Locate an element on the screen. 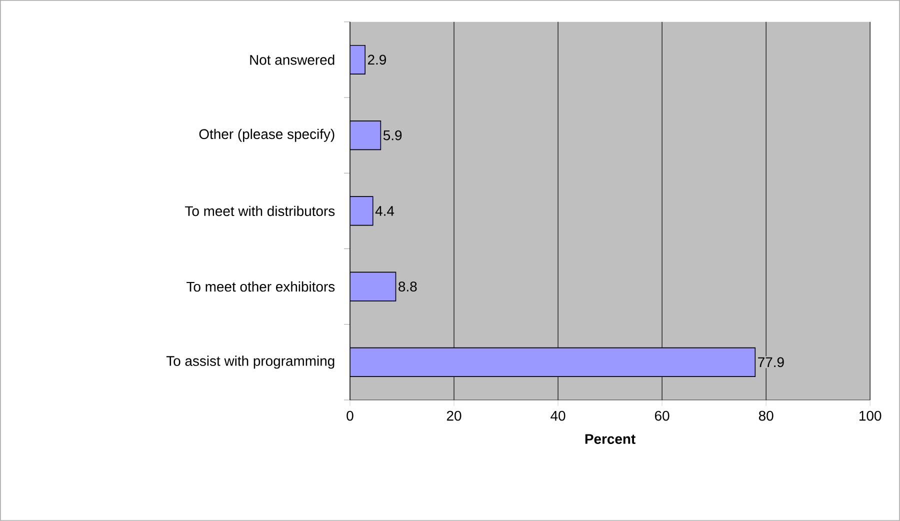 This screenshot has width=900, height=521. y-tick-label: Other (please specify) is located at coordinates (266, 135).